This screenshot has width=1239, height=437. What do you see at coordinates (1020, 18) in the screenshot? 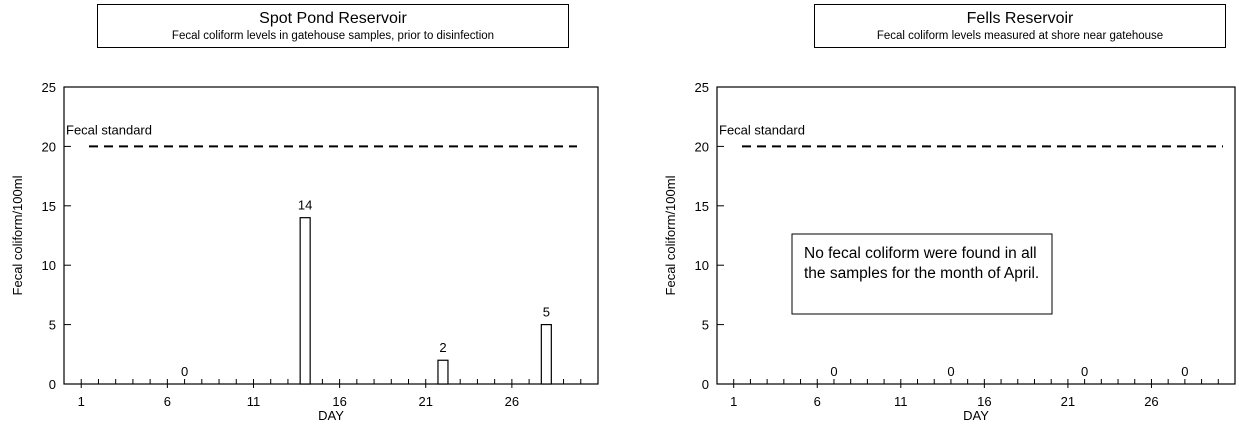
I see `chart-title: Fells Reservoir` at bounding box center [1020, 18].